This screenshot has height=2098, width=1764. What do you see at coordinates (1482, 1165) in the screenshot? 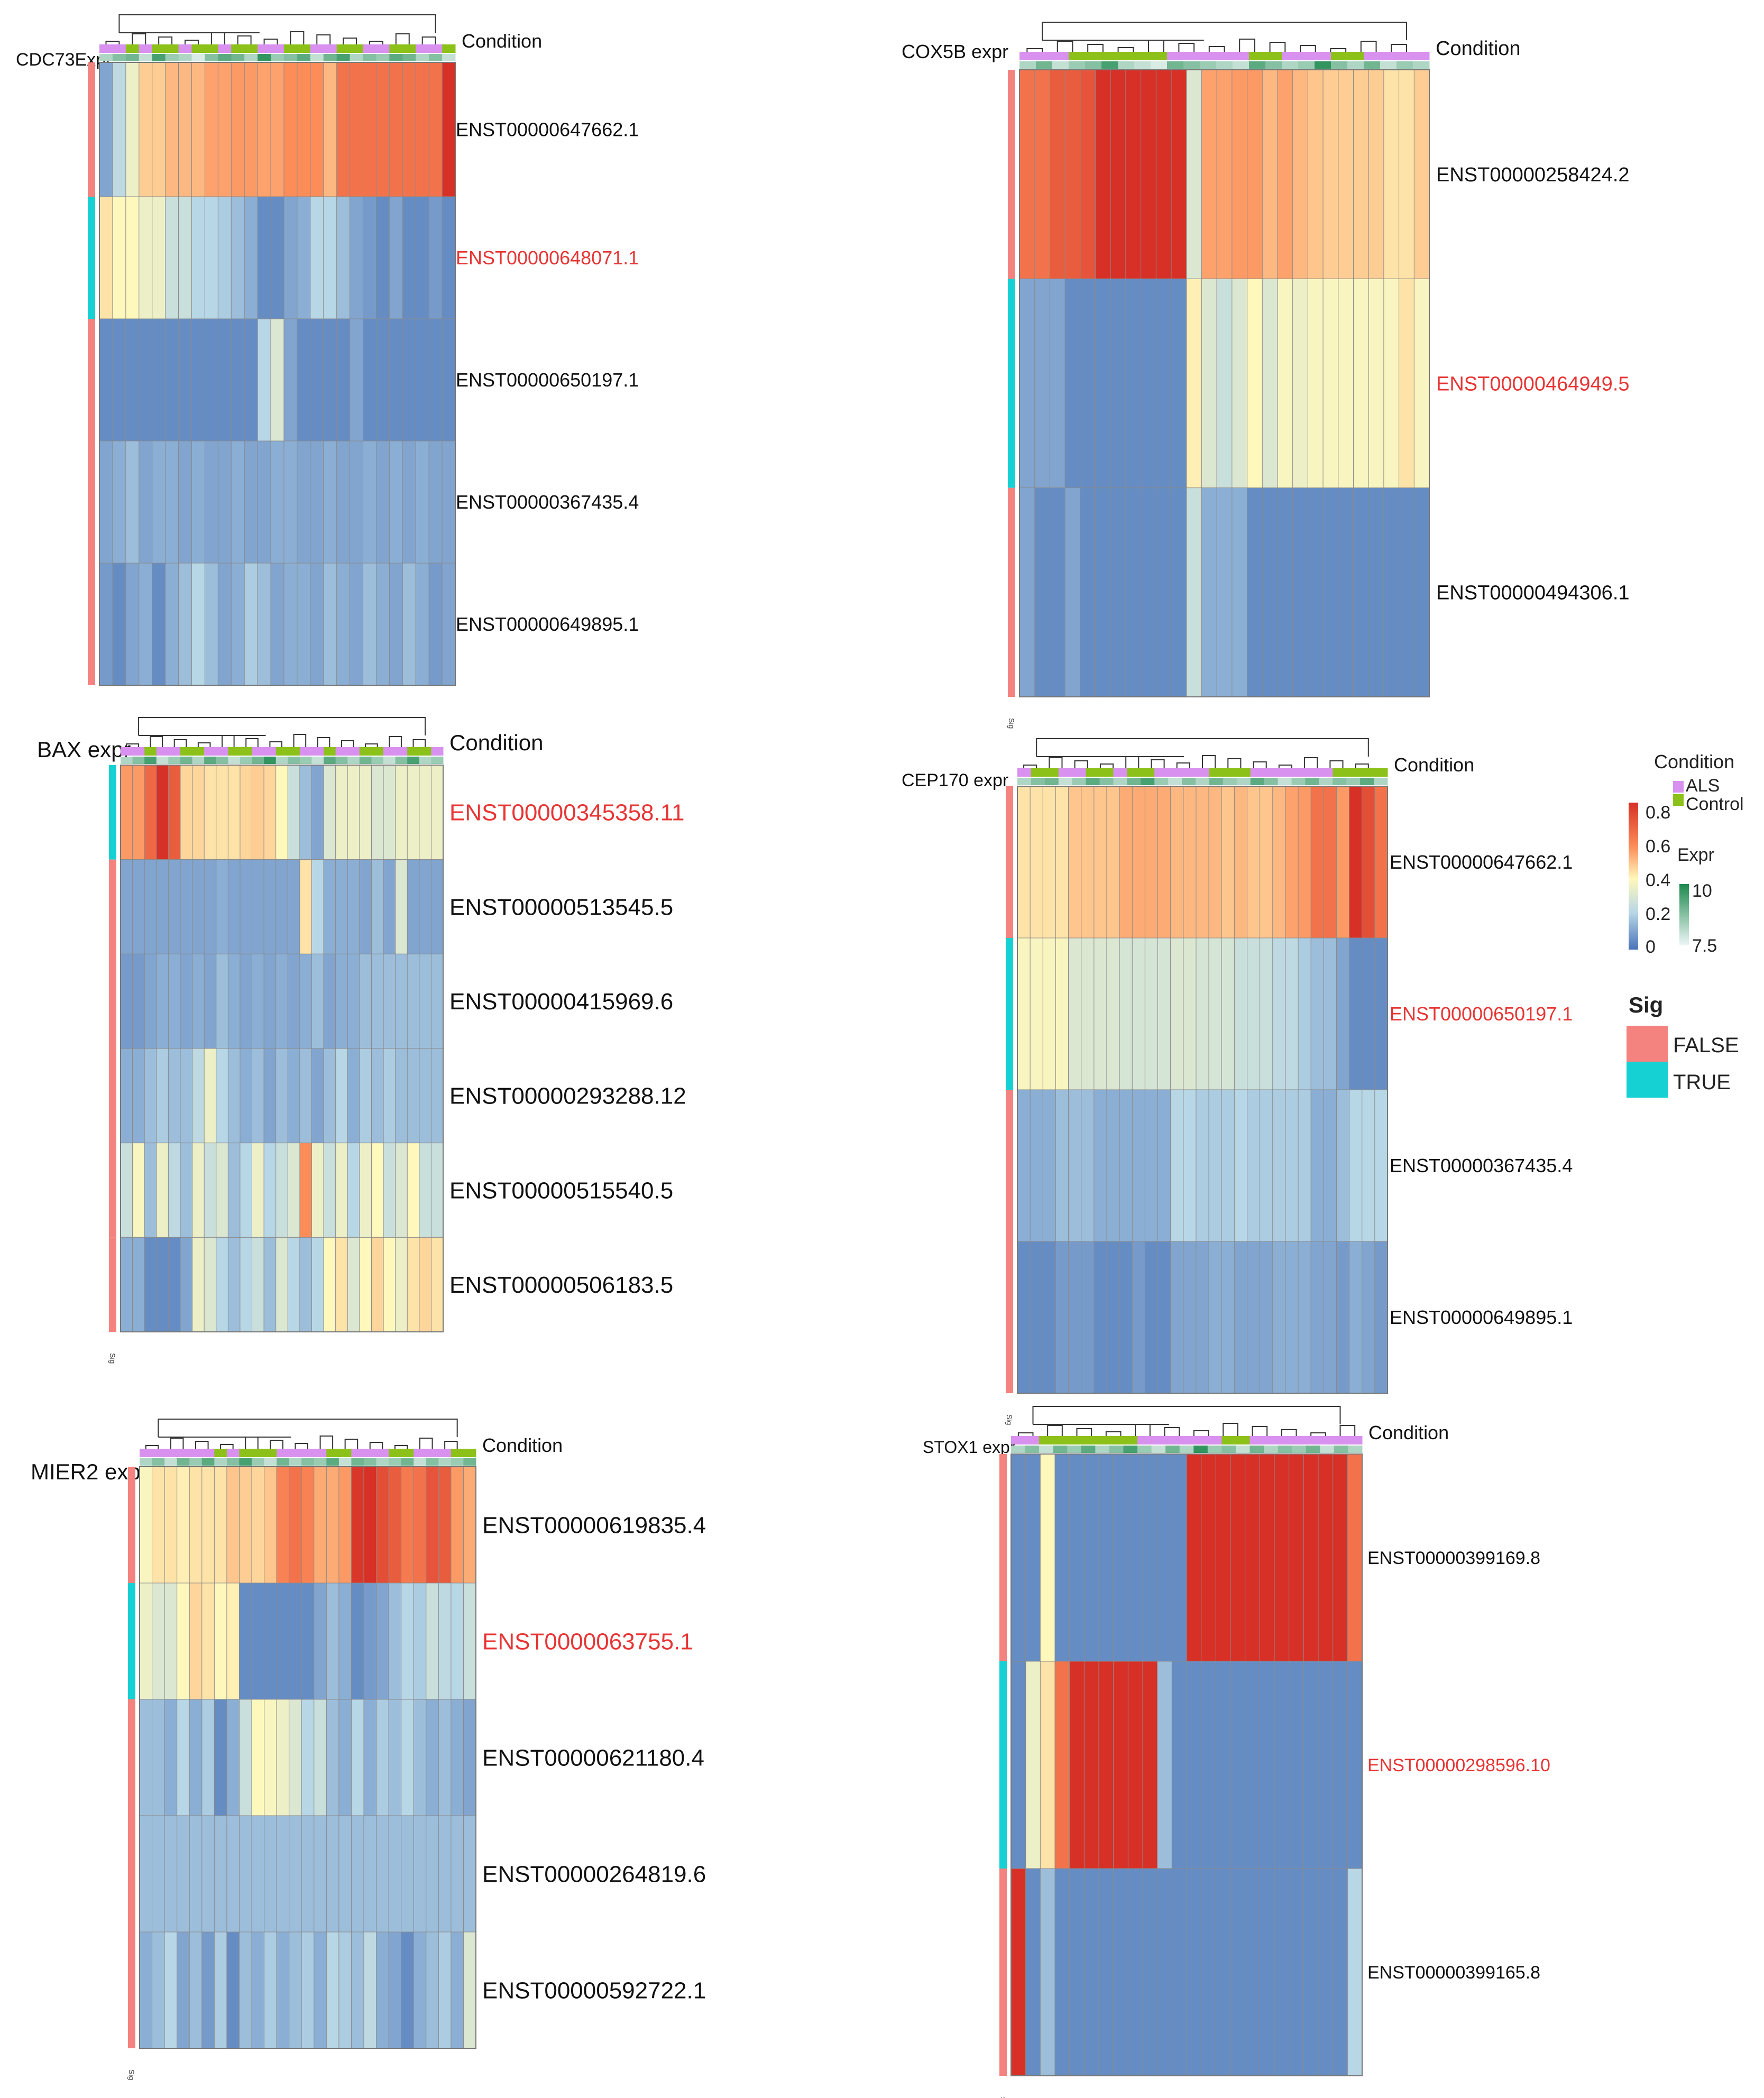
I see `row-label: ENST00000367435.4` at bounding box center [1482, 1165].